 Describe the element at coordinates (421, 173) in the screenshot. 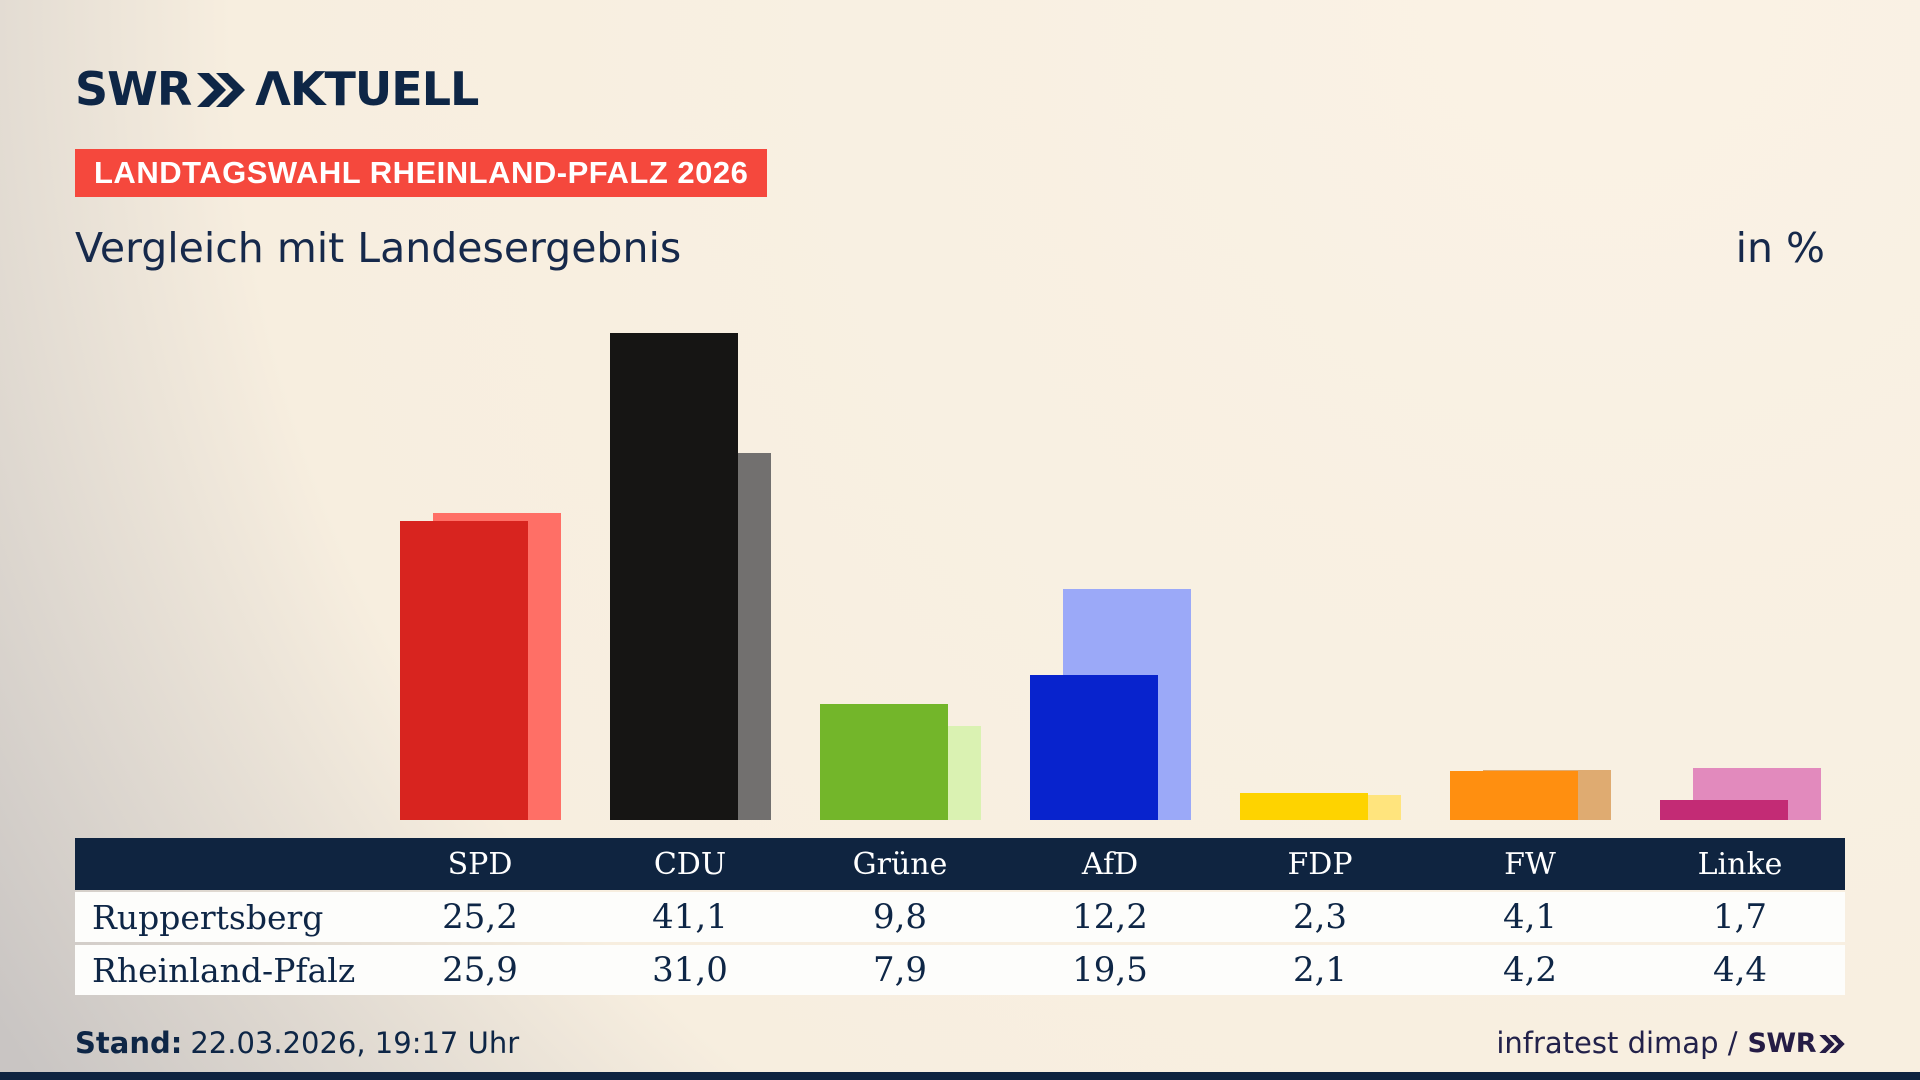

I see `election-badge: LANDTAGSWAHL RHEINLAND-PFALZ 2026` at that location.